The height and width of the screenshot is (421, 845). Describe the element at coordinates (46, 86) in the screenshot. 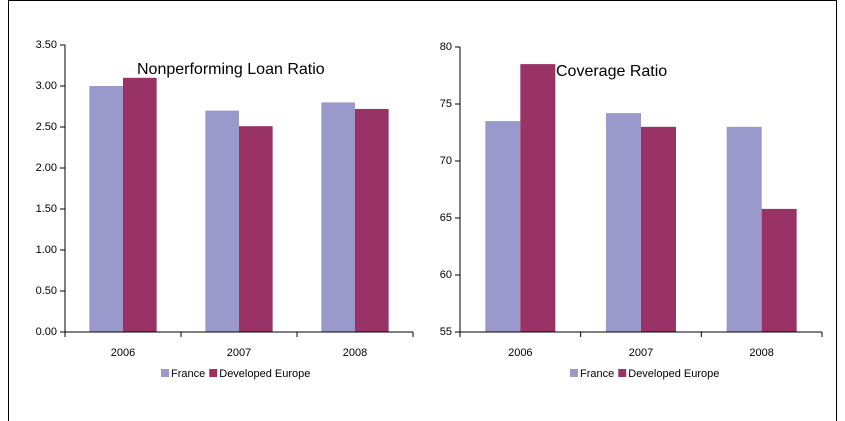

I see `y-tick-label: 3.00` at that location.